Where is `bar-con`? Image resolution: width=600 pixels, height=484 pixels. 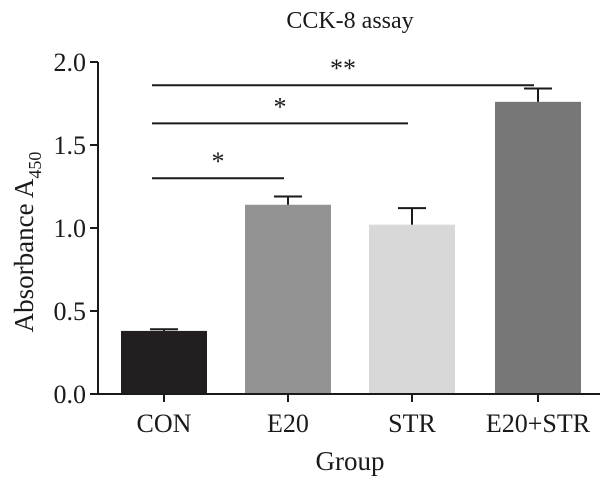 bar-con is located at coordinates (164, 362).